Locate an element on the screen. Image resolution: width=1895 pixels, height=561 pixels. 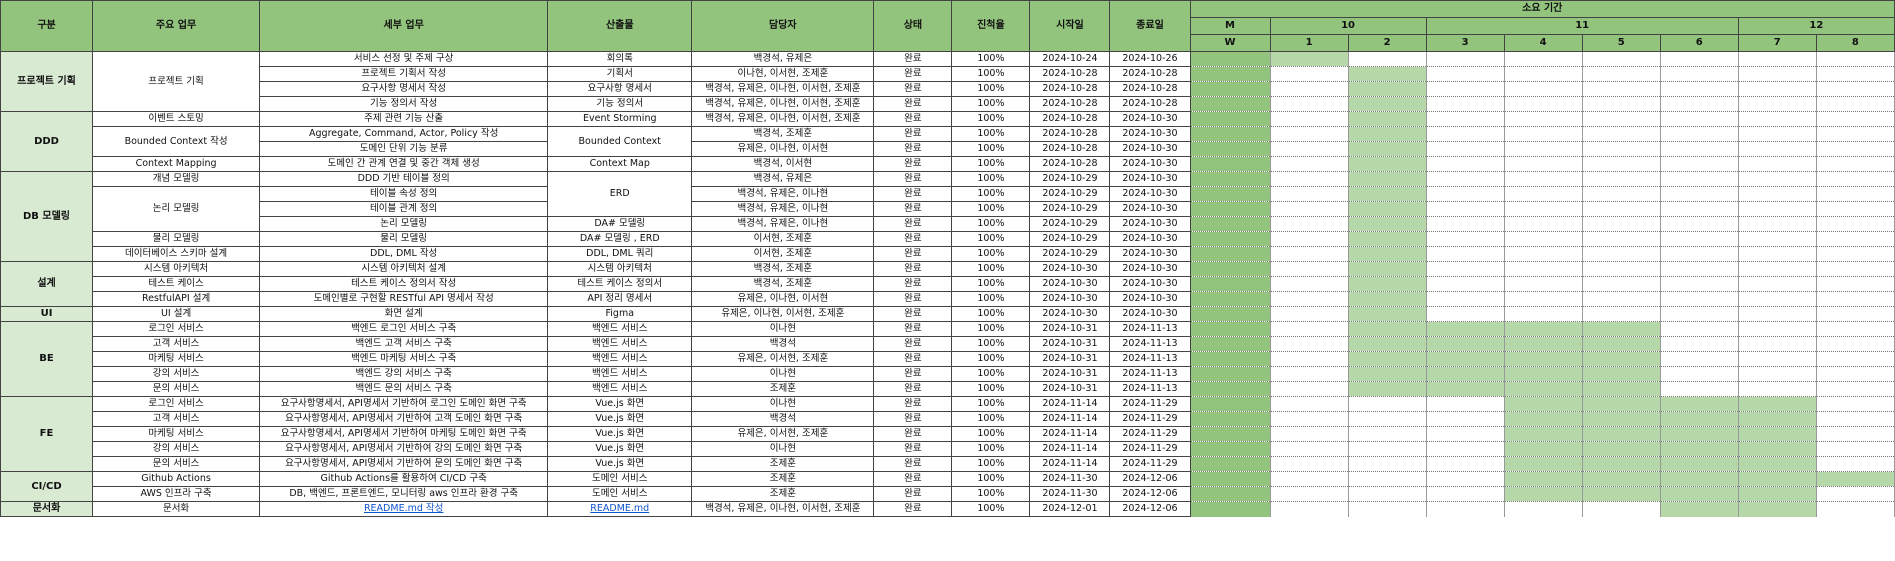
detail-task-cell: 도메인 단위 기능 분류 is located at coordinates (404, 149).